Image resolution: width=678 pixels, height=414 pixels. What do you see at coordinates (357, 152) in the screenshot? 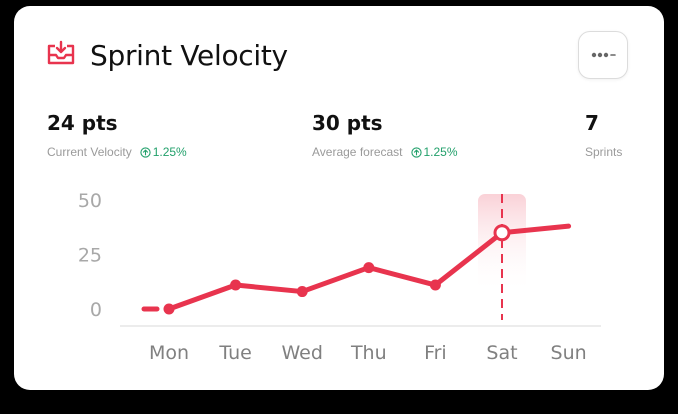
I see `stat-label: Average forecast` at bounding box center [357, 152].